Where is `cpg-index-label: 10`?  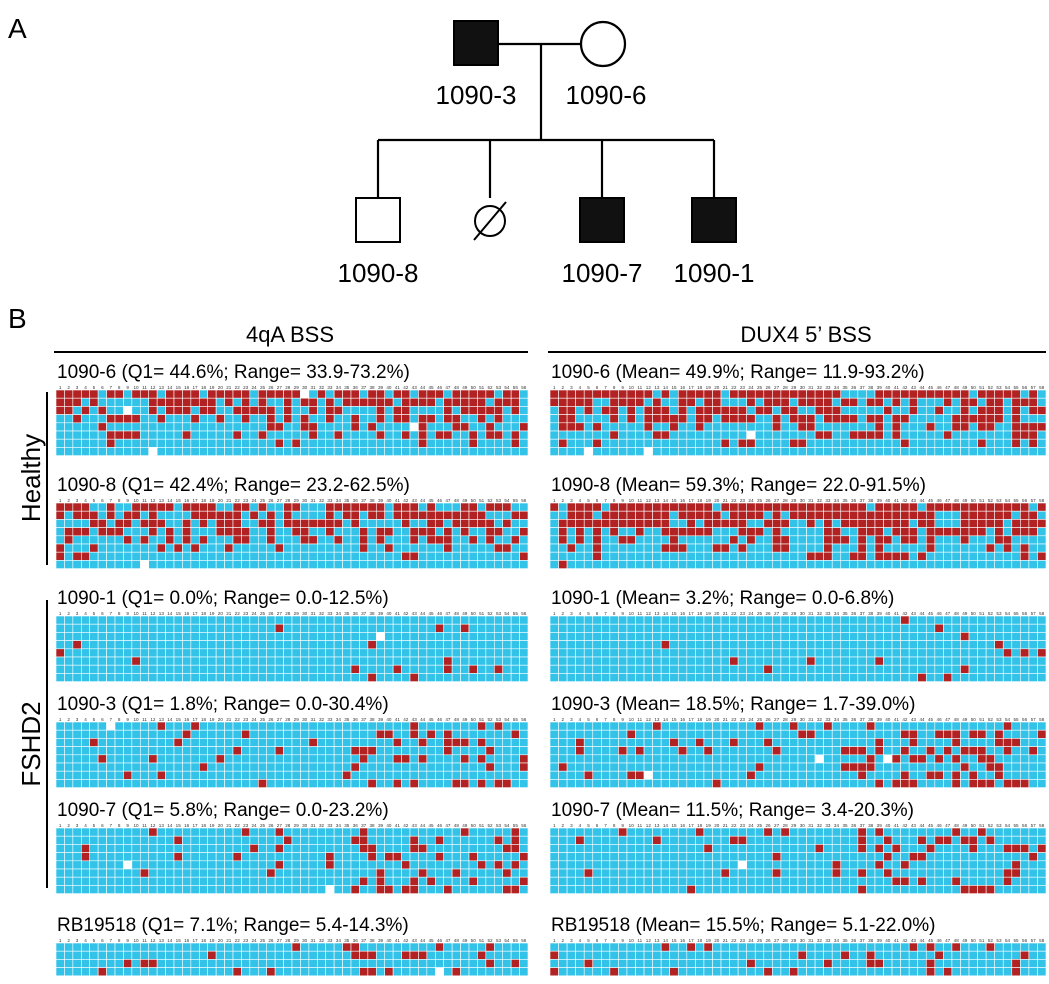 cpg-index-label: 10 is located at coordinates (137, 825).